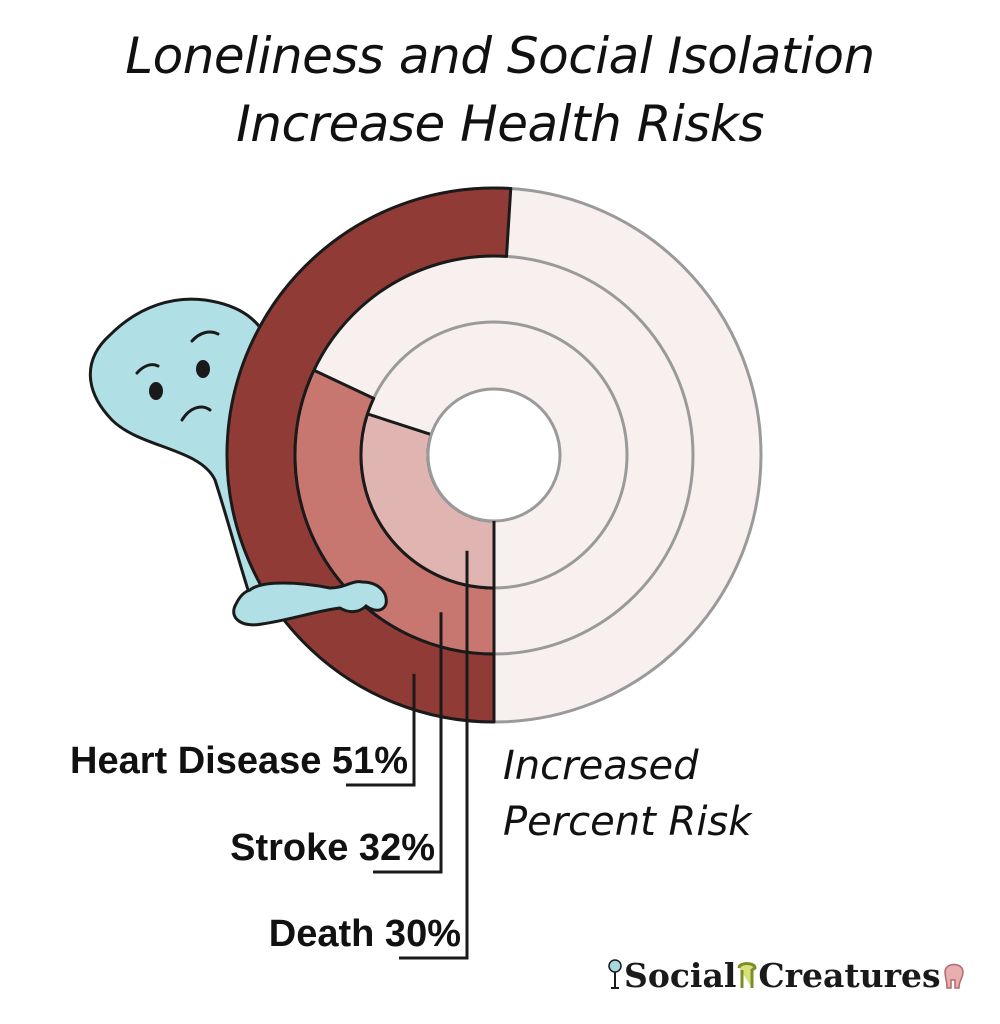 Image resolution: width=1000 pixels, height=1024 pixels. What do you see at coordinates (627, 822) in the screenshot?
I see `axis-note-line-2: Percent Risk` at bounding box center [627, 822].